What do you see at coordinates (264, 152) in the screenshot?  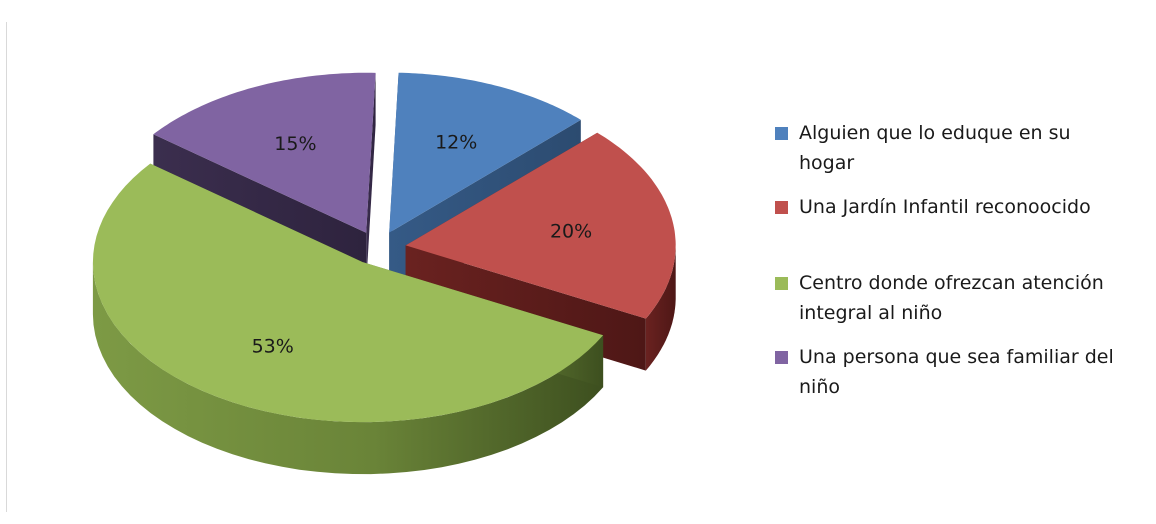 I see `slice-familiar-top` at bounding box center [264, 152].